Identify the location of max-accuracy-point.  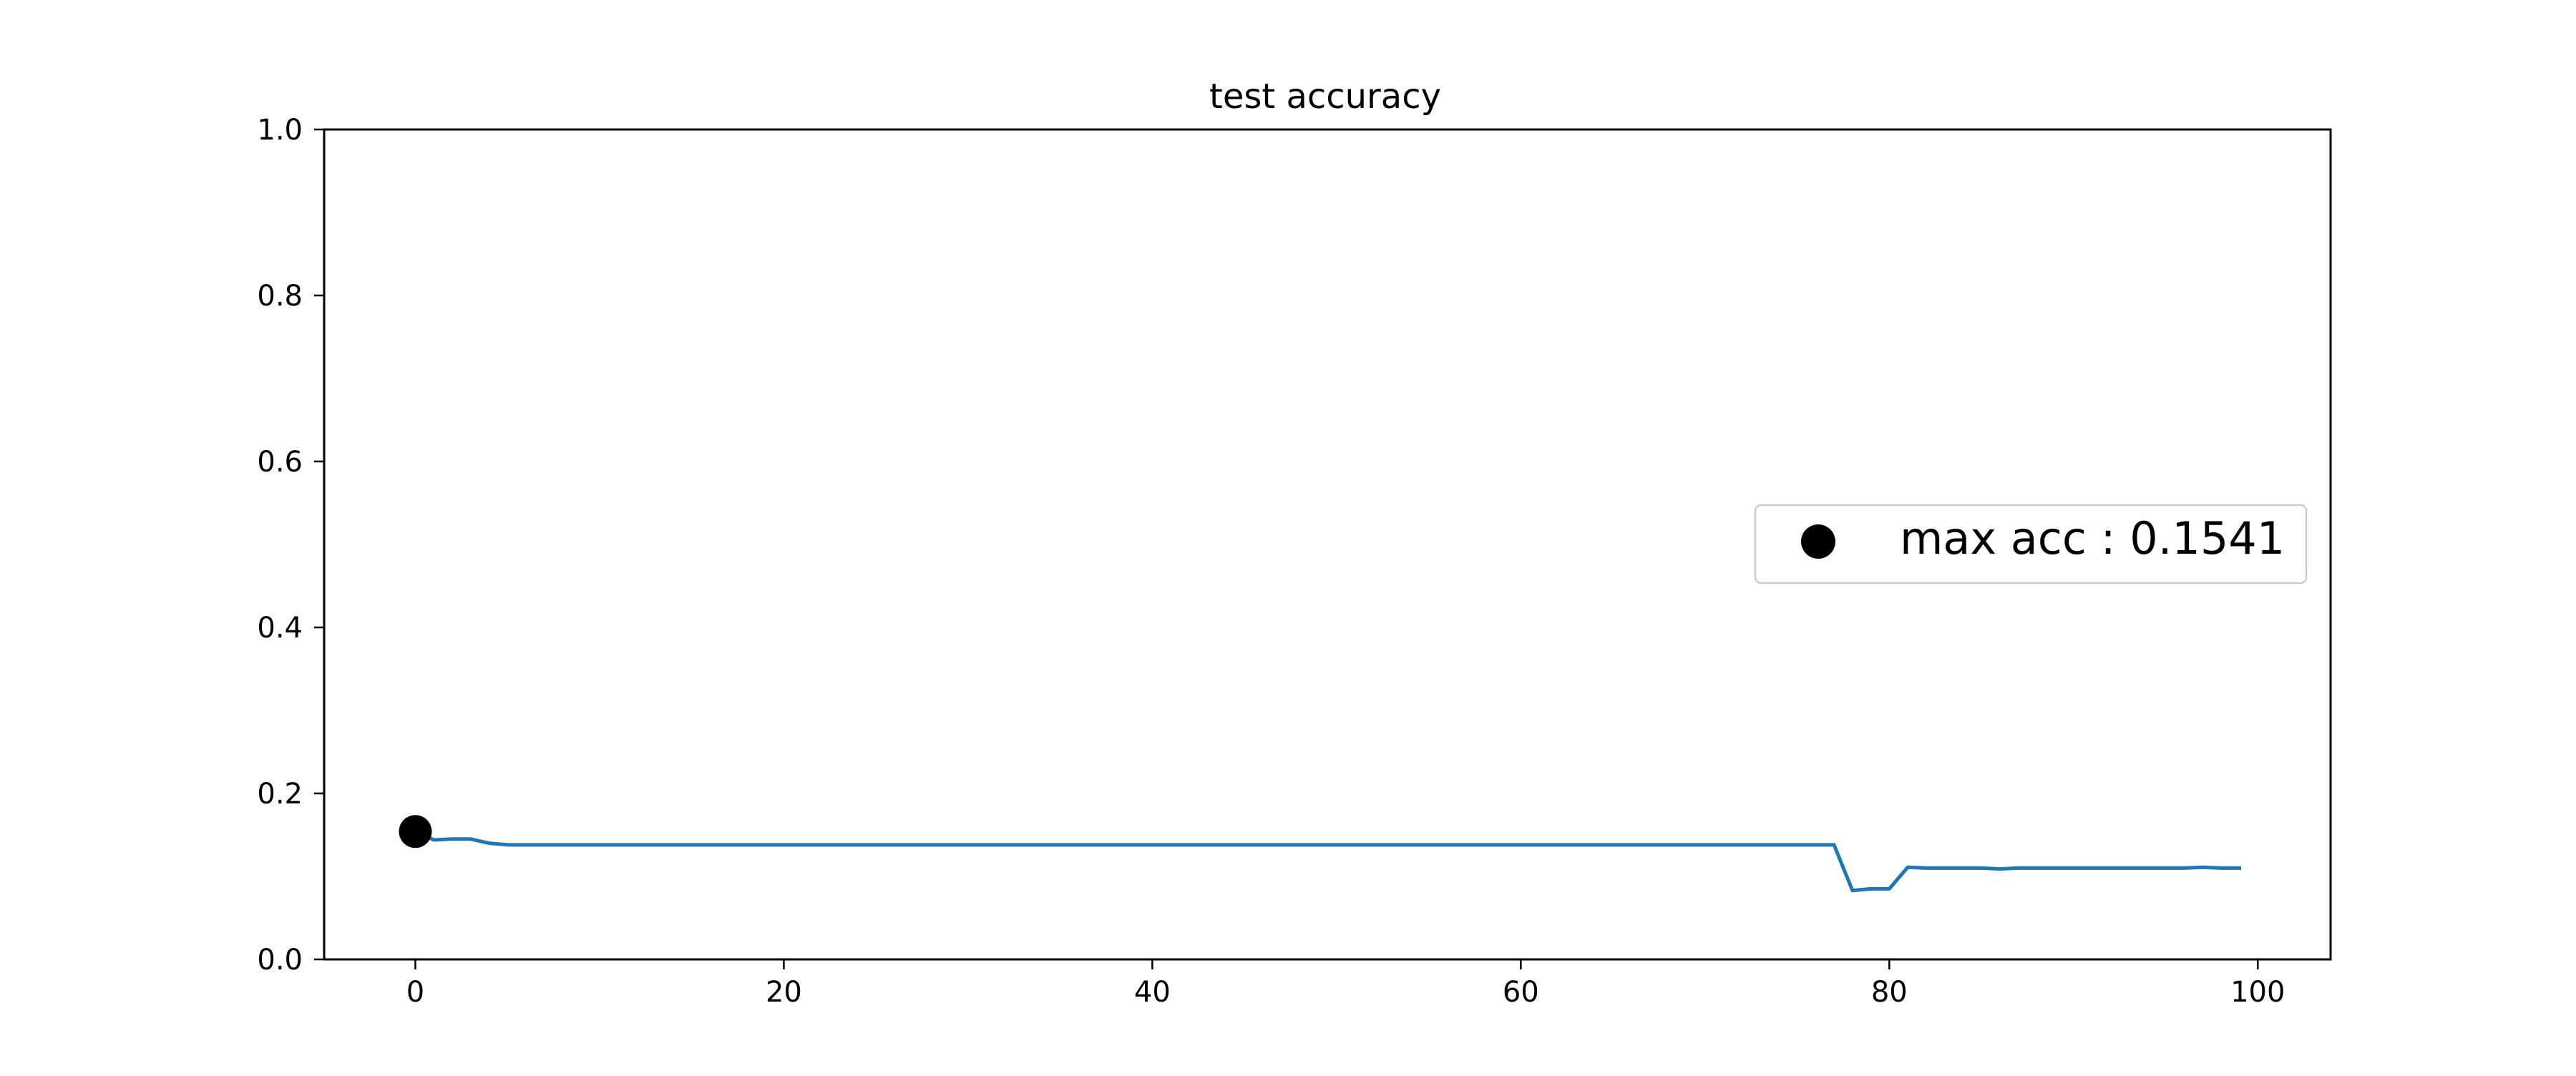
(415, 832).